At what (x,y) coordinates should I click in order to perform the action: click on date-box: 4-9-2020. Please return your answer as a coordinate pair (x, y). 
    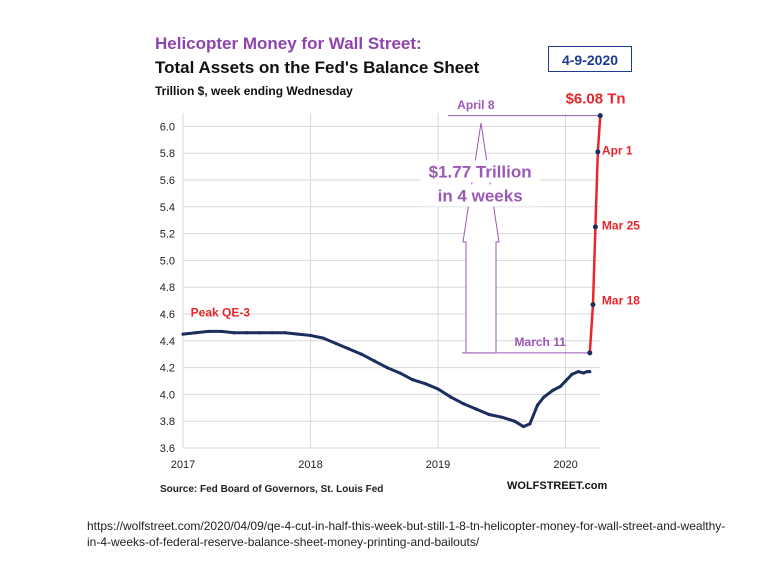
    Looking at the image, I should click on (590, 59).